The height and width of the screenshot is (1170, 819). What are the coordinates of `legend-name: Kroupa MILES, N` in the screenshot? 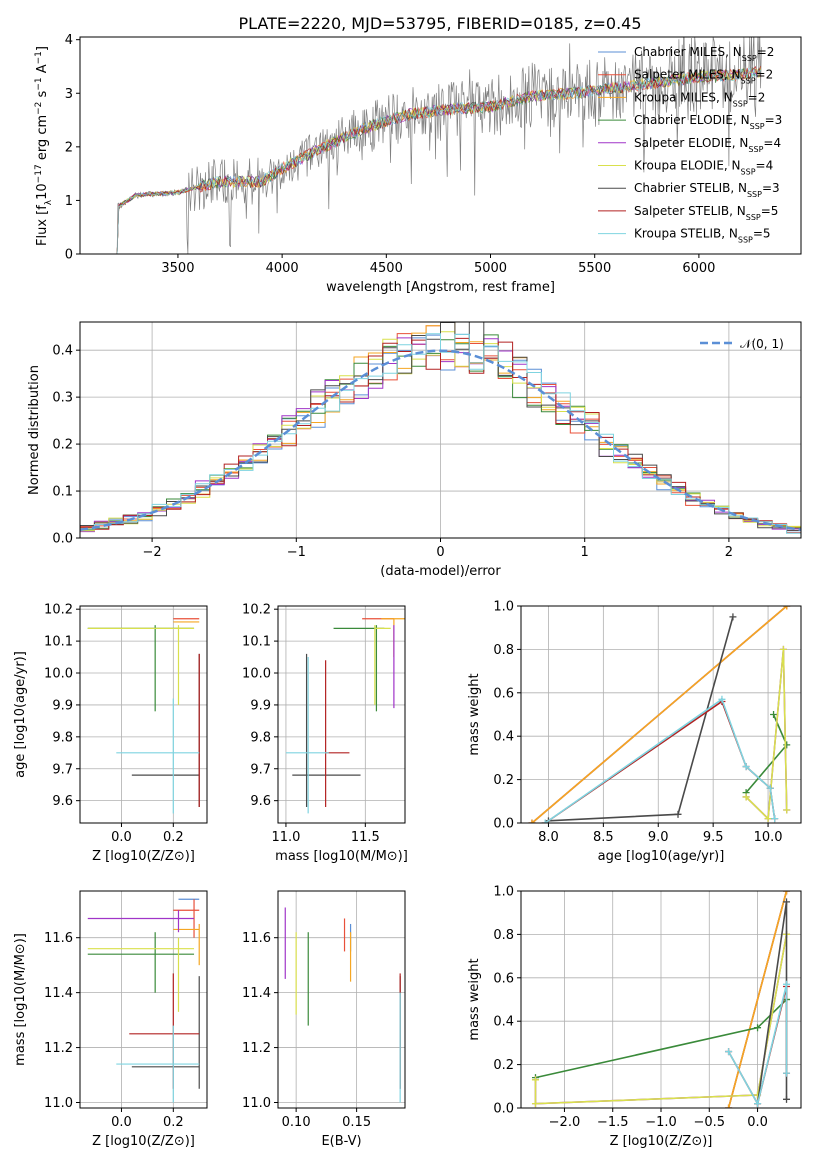 It's located at (683, 97).